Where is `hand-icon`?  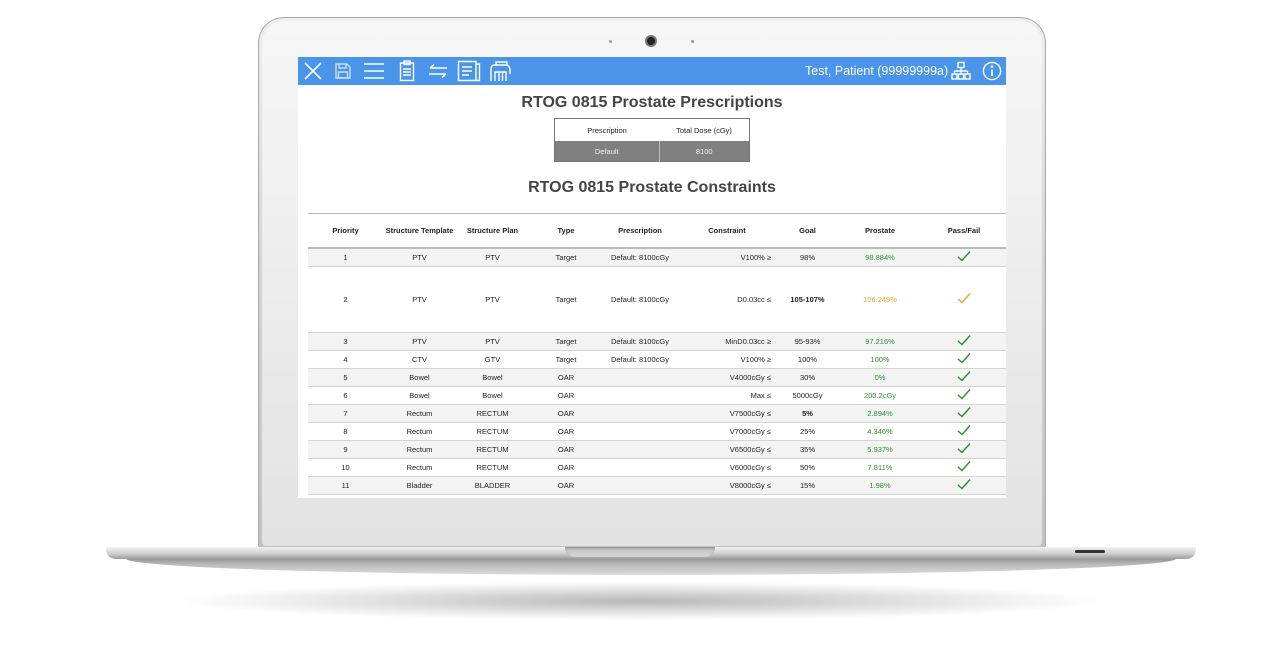 hand-icon is located at coordinates (501, 71).